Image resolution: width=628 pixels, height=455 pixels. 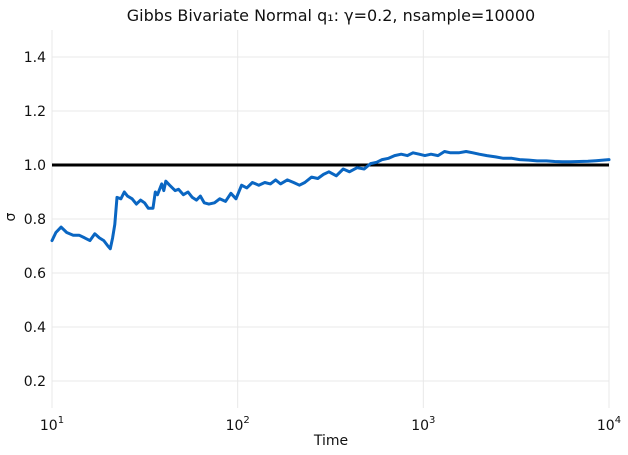 I want to click on x-tick-label: 10³, so click(x=423, y=424).